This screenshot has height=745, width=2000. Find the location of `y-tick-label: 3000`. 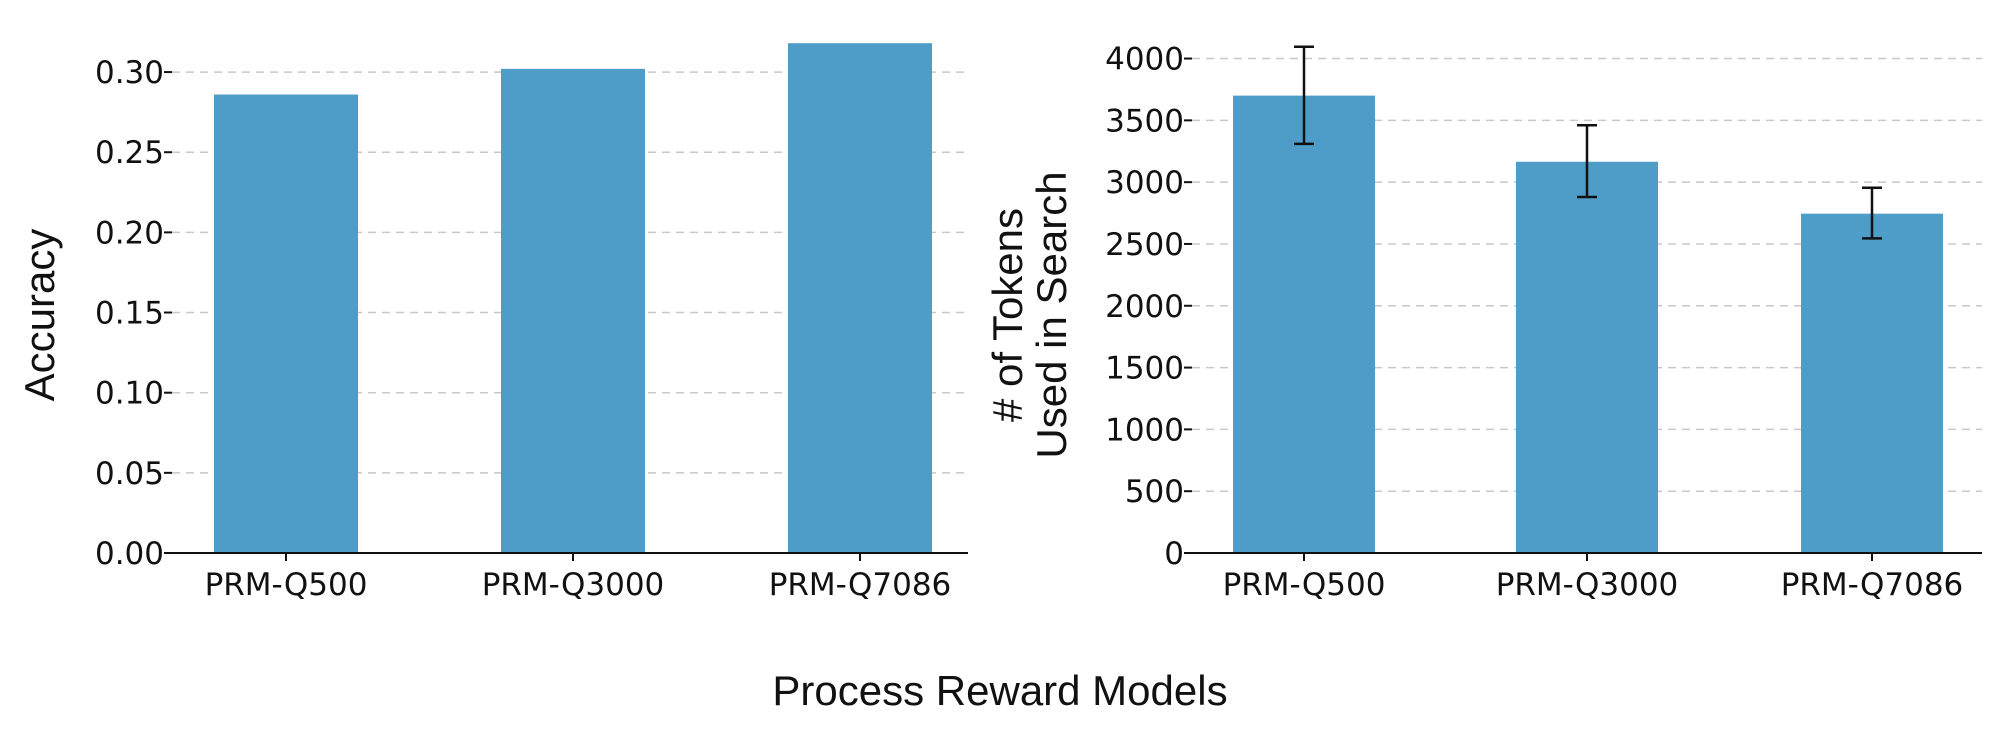

y-tick-label: 3000 is located at coordinates (1144, 183).